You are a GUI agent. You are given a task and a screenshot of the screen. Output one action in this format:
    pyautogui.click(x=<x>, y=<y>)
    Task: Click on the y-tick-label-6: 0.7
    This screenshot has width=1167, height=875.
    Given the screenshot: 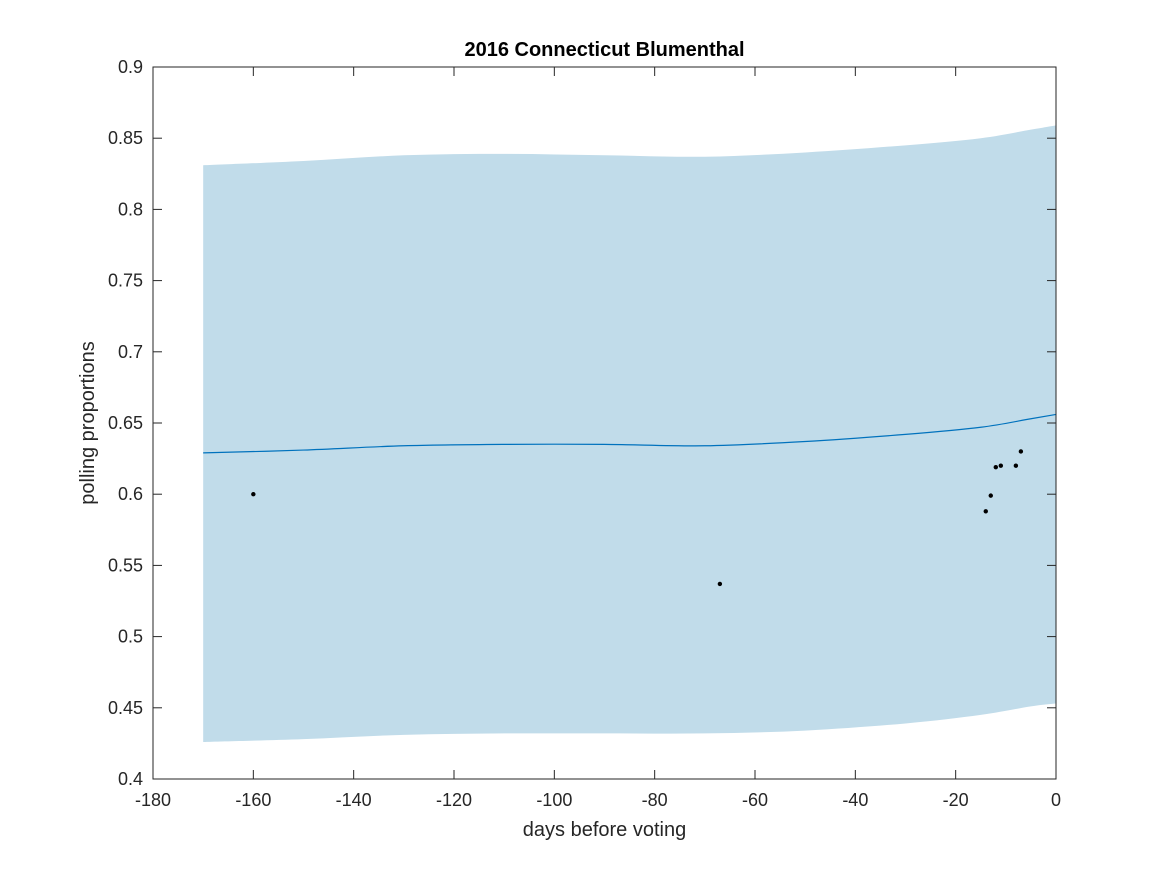 What is the action you would take?
    pyautogui.click(x=130, y=352)
    